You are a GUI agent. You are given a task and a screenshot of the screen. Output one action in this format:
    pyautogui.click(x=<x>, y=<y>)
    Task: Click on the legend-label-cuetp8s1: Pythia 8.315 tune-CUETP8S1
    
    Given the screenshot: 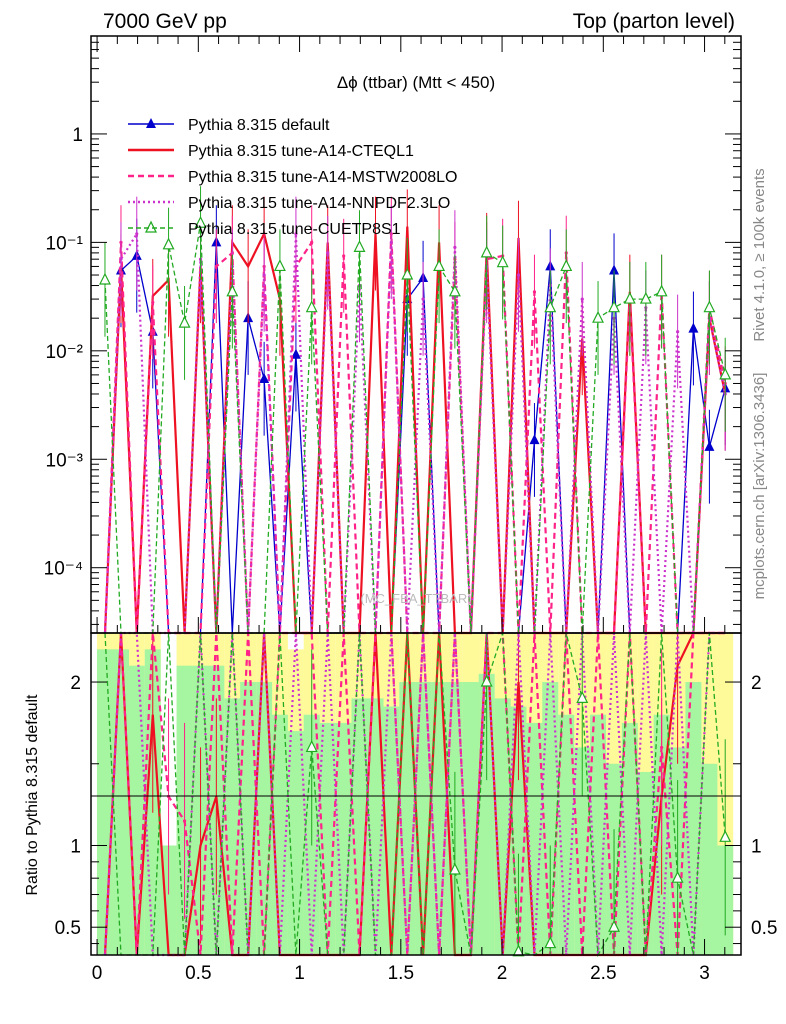 What is the action you would take?
    pyautogui.click(x=294, y=229)
    